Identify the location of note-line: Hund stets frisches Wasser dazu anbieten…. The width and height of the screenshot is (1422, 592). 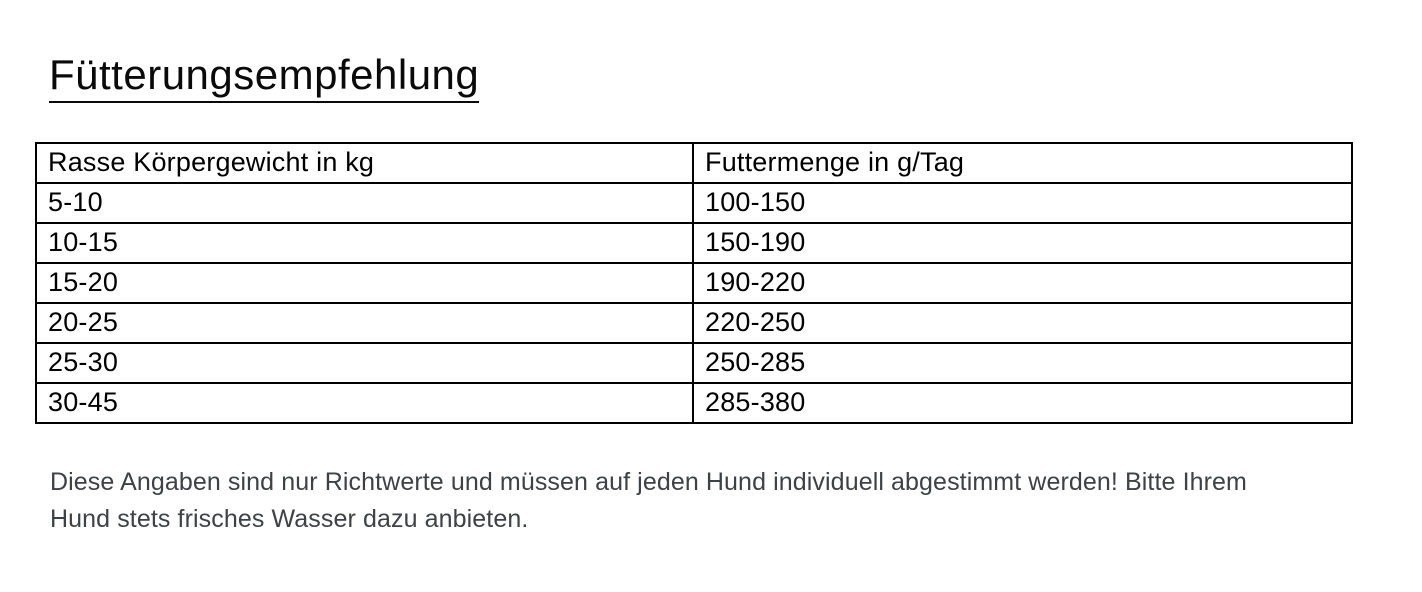
(289, 519).